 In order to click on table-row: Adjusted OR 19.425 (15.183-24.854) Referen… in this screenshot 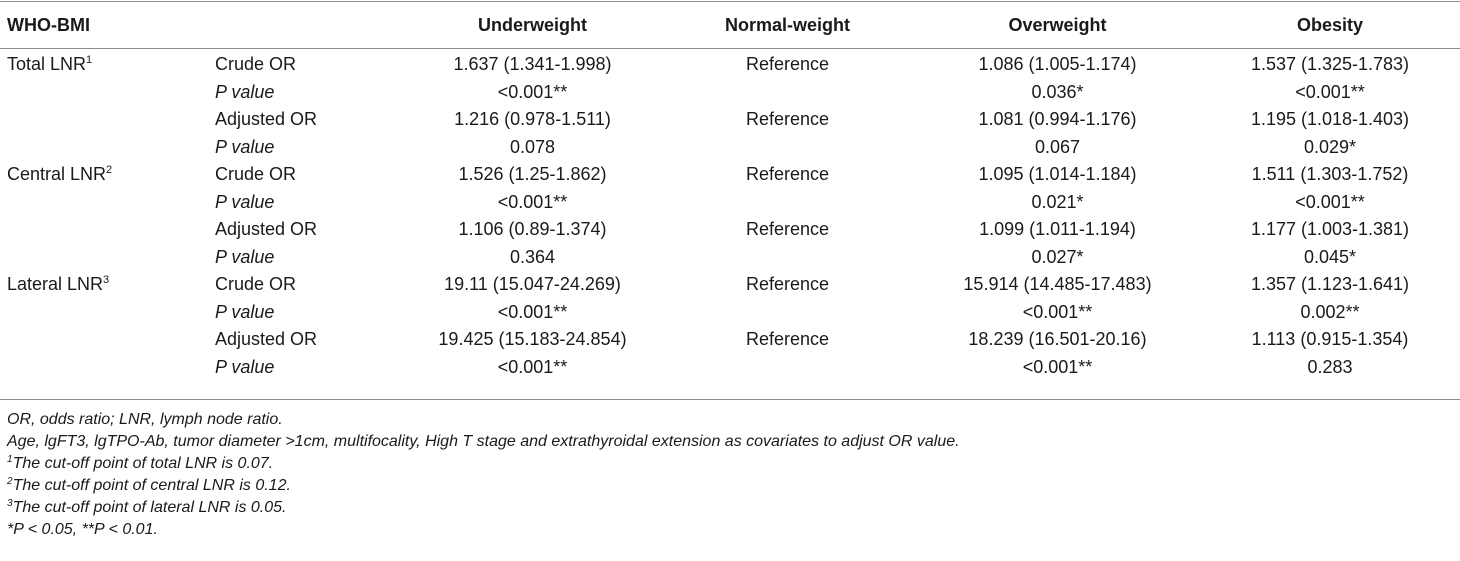, I will do `click(730, 340)`.